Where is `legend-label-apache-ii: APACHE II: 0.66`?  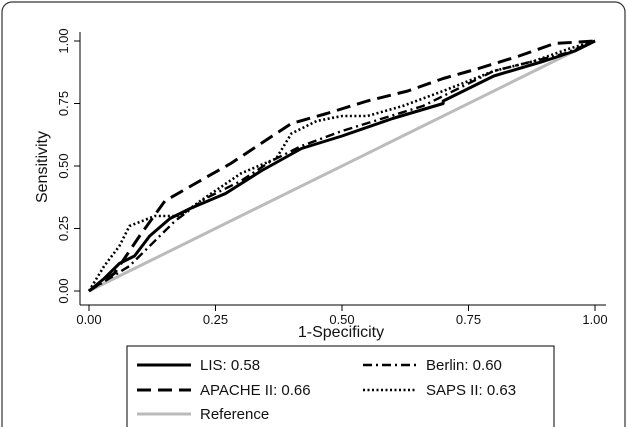 legend-label-apache-ii: APACHE II: 0.66 is located at coordinates (255, 390).